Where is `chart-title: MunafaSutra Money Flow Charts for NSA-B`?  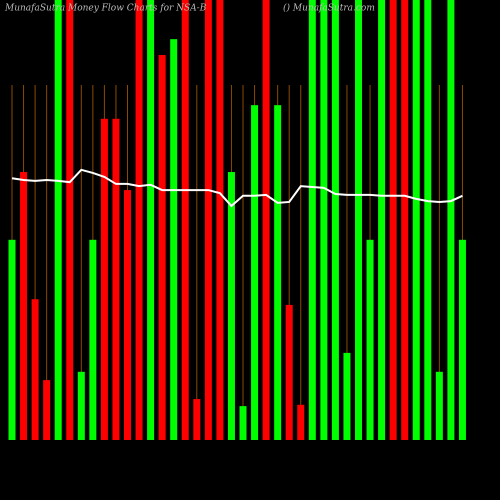 chart-title: MunafaSutra Money Flow Charts for NSA-B is located at coordinates (105, 9).